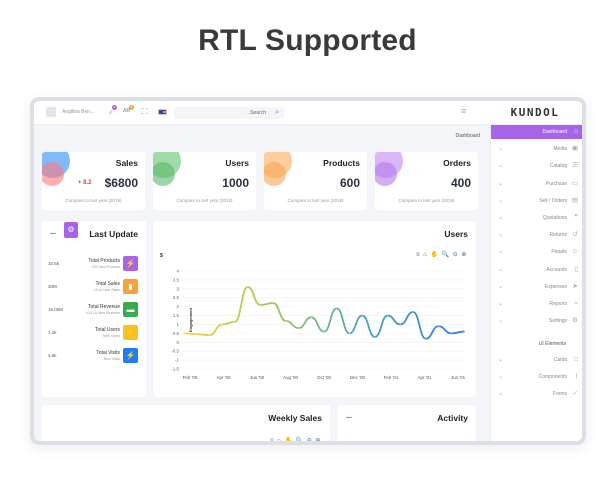 This screenshot has width=615, height=484. What do you see at coordinates (536, 218) in the screenshot?
I see `sidebar-item-quotations: ⌄ Quotations ❞` at bounding box center [536, 218].